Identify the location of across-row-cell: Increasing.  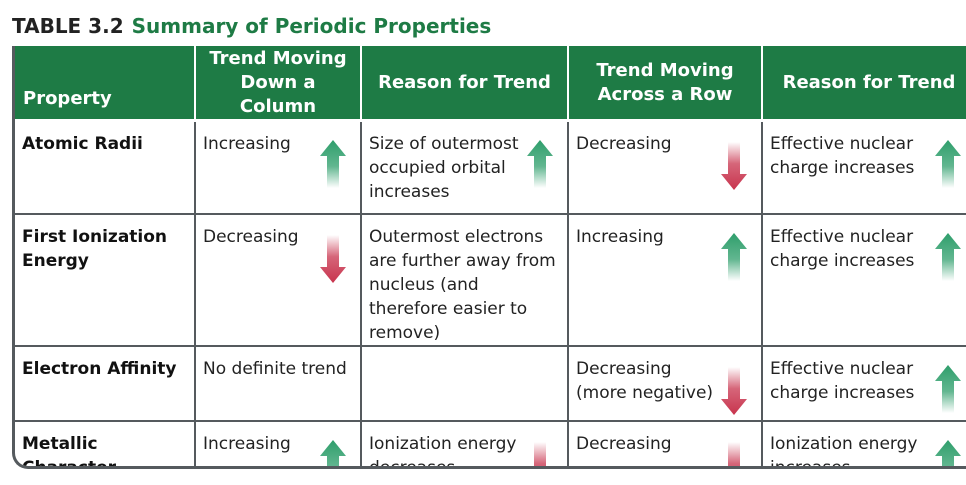
(665, 279).